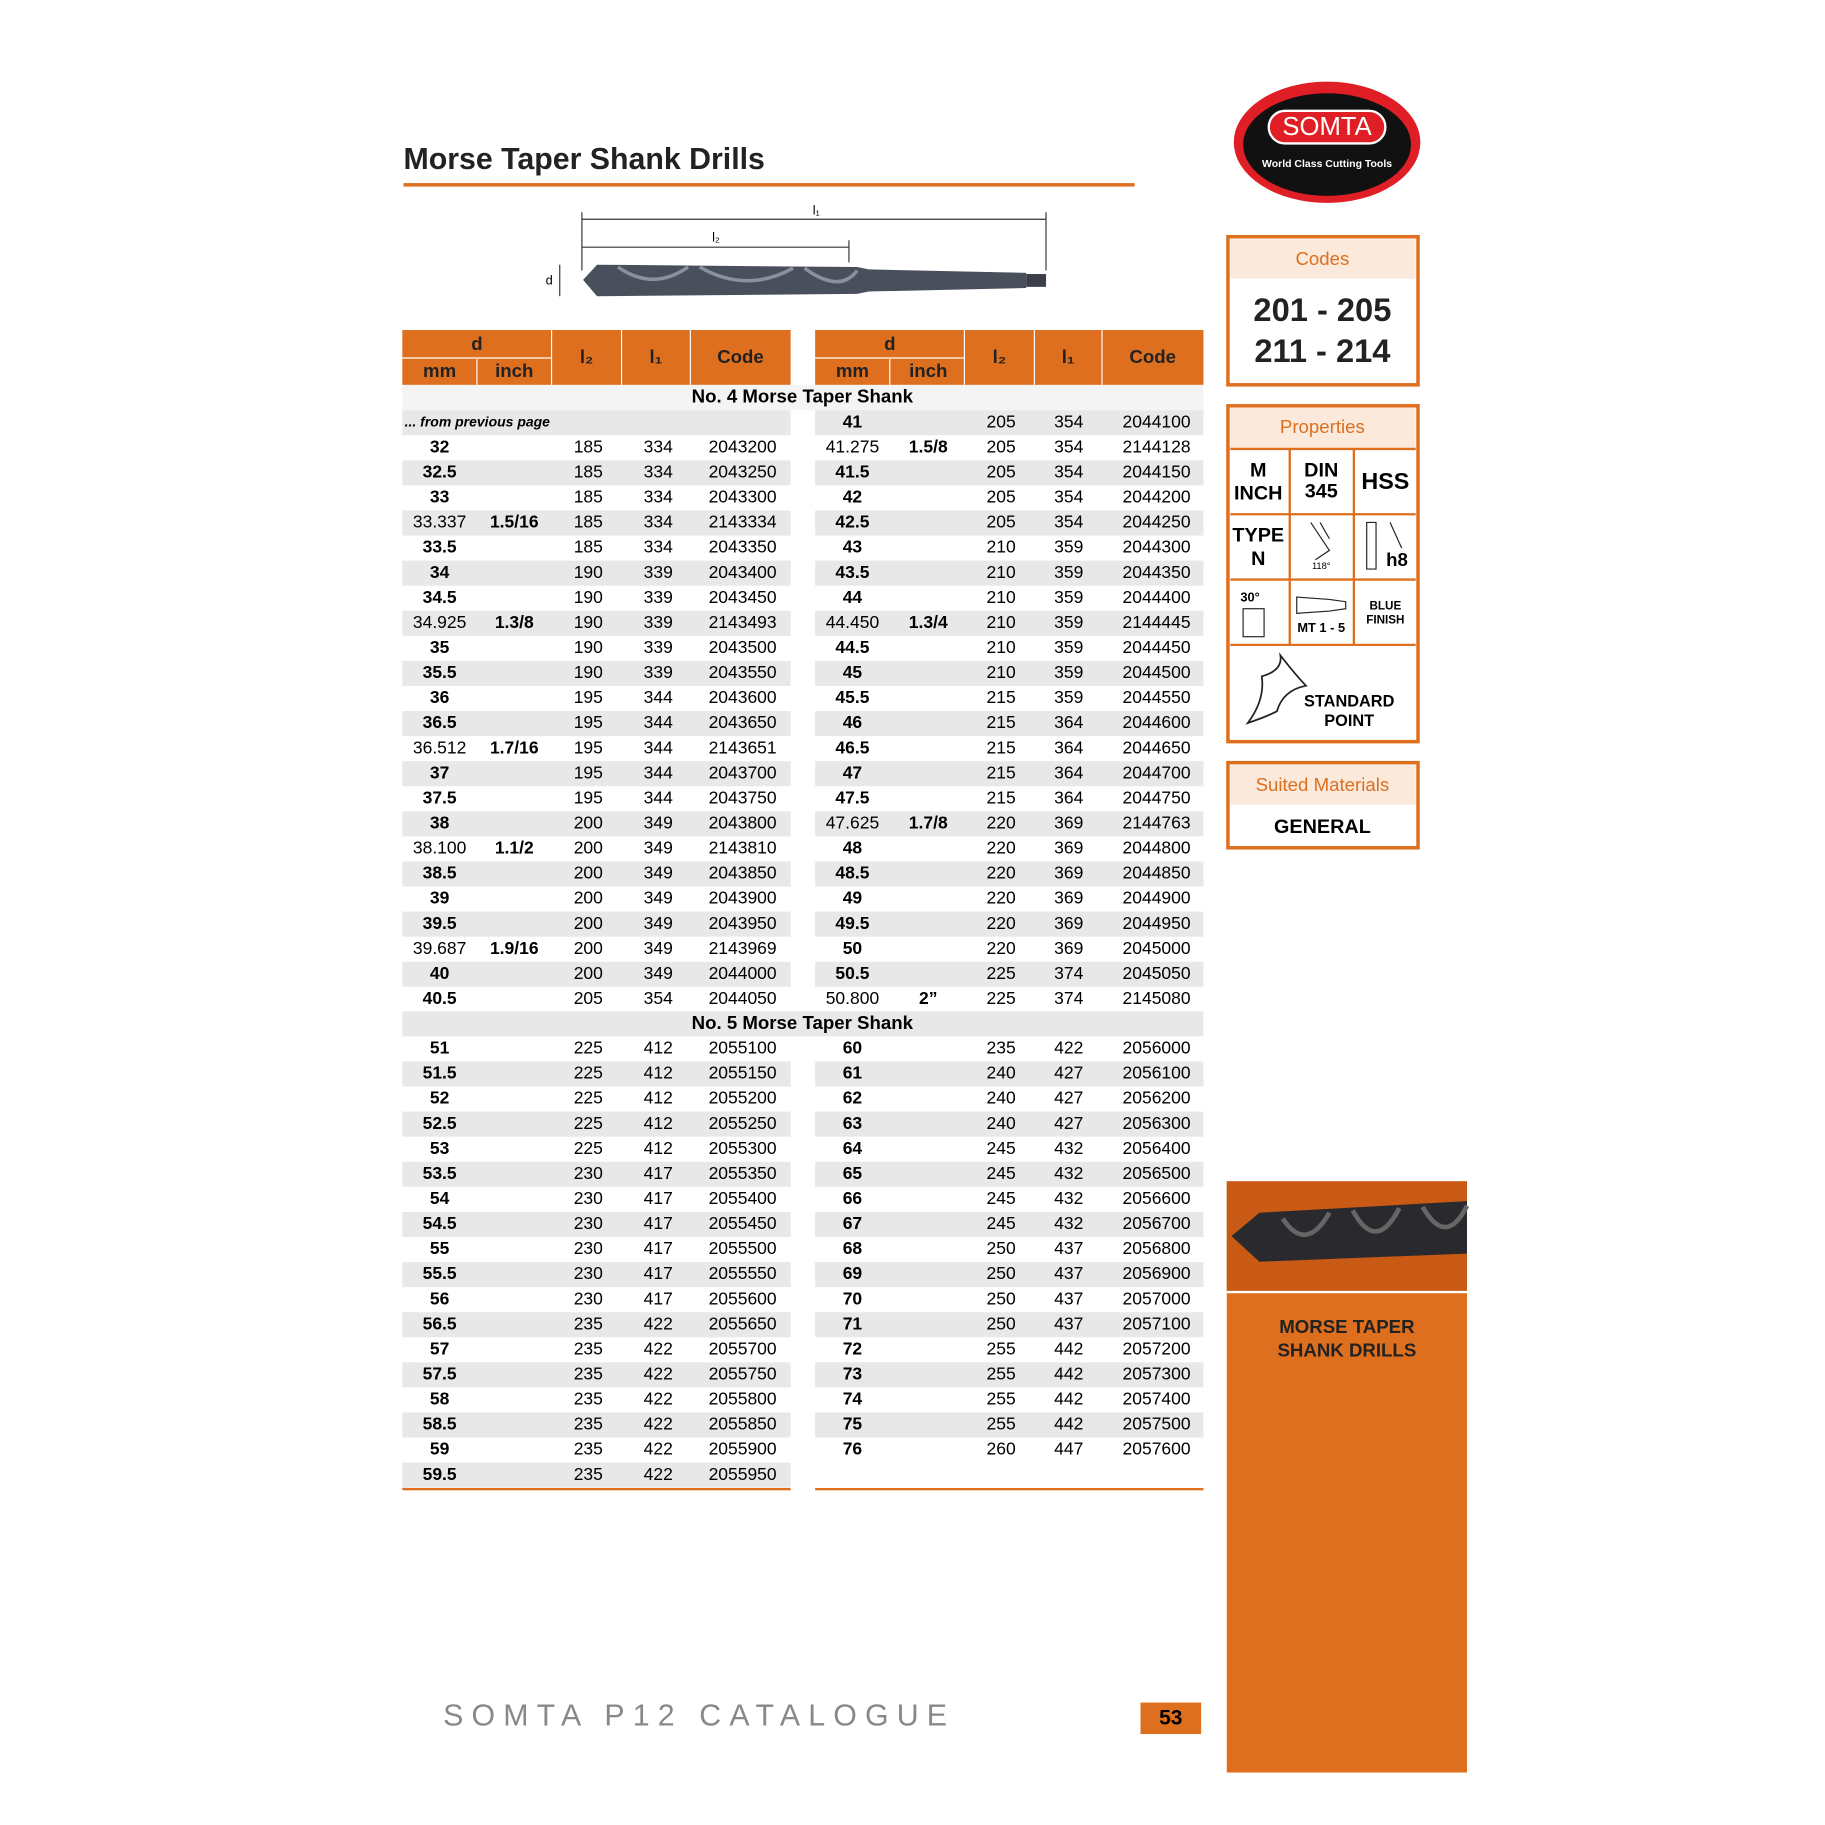 This screenshot has width=1825, height=1825. What do you see at coordinates (440, 547) in the screenshot?
I see `cell-mm: 33.5` at bounding box center [440, 547].